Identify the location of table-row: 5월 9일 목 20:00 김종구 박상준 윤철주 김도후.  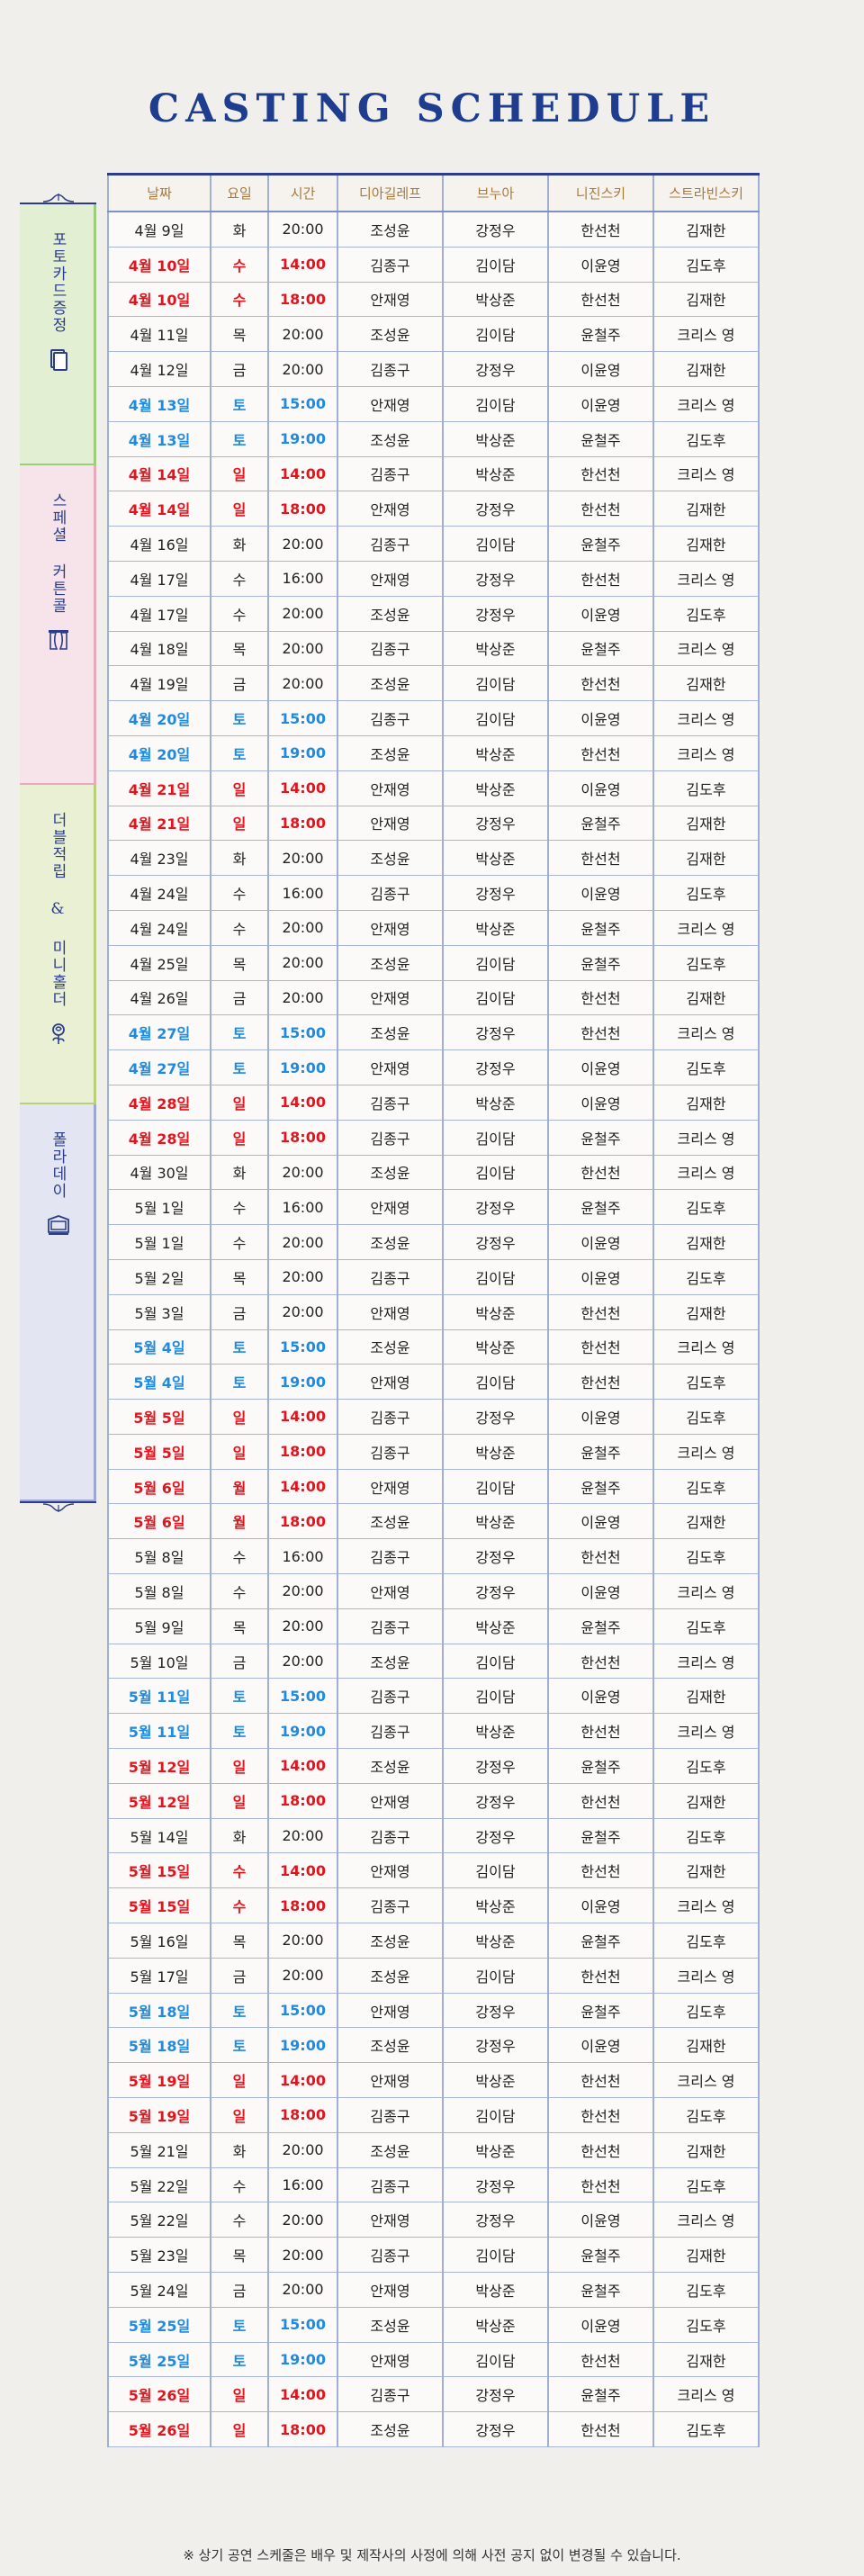
(433, 1626).